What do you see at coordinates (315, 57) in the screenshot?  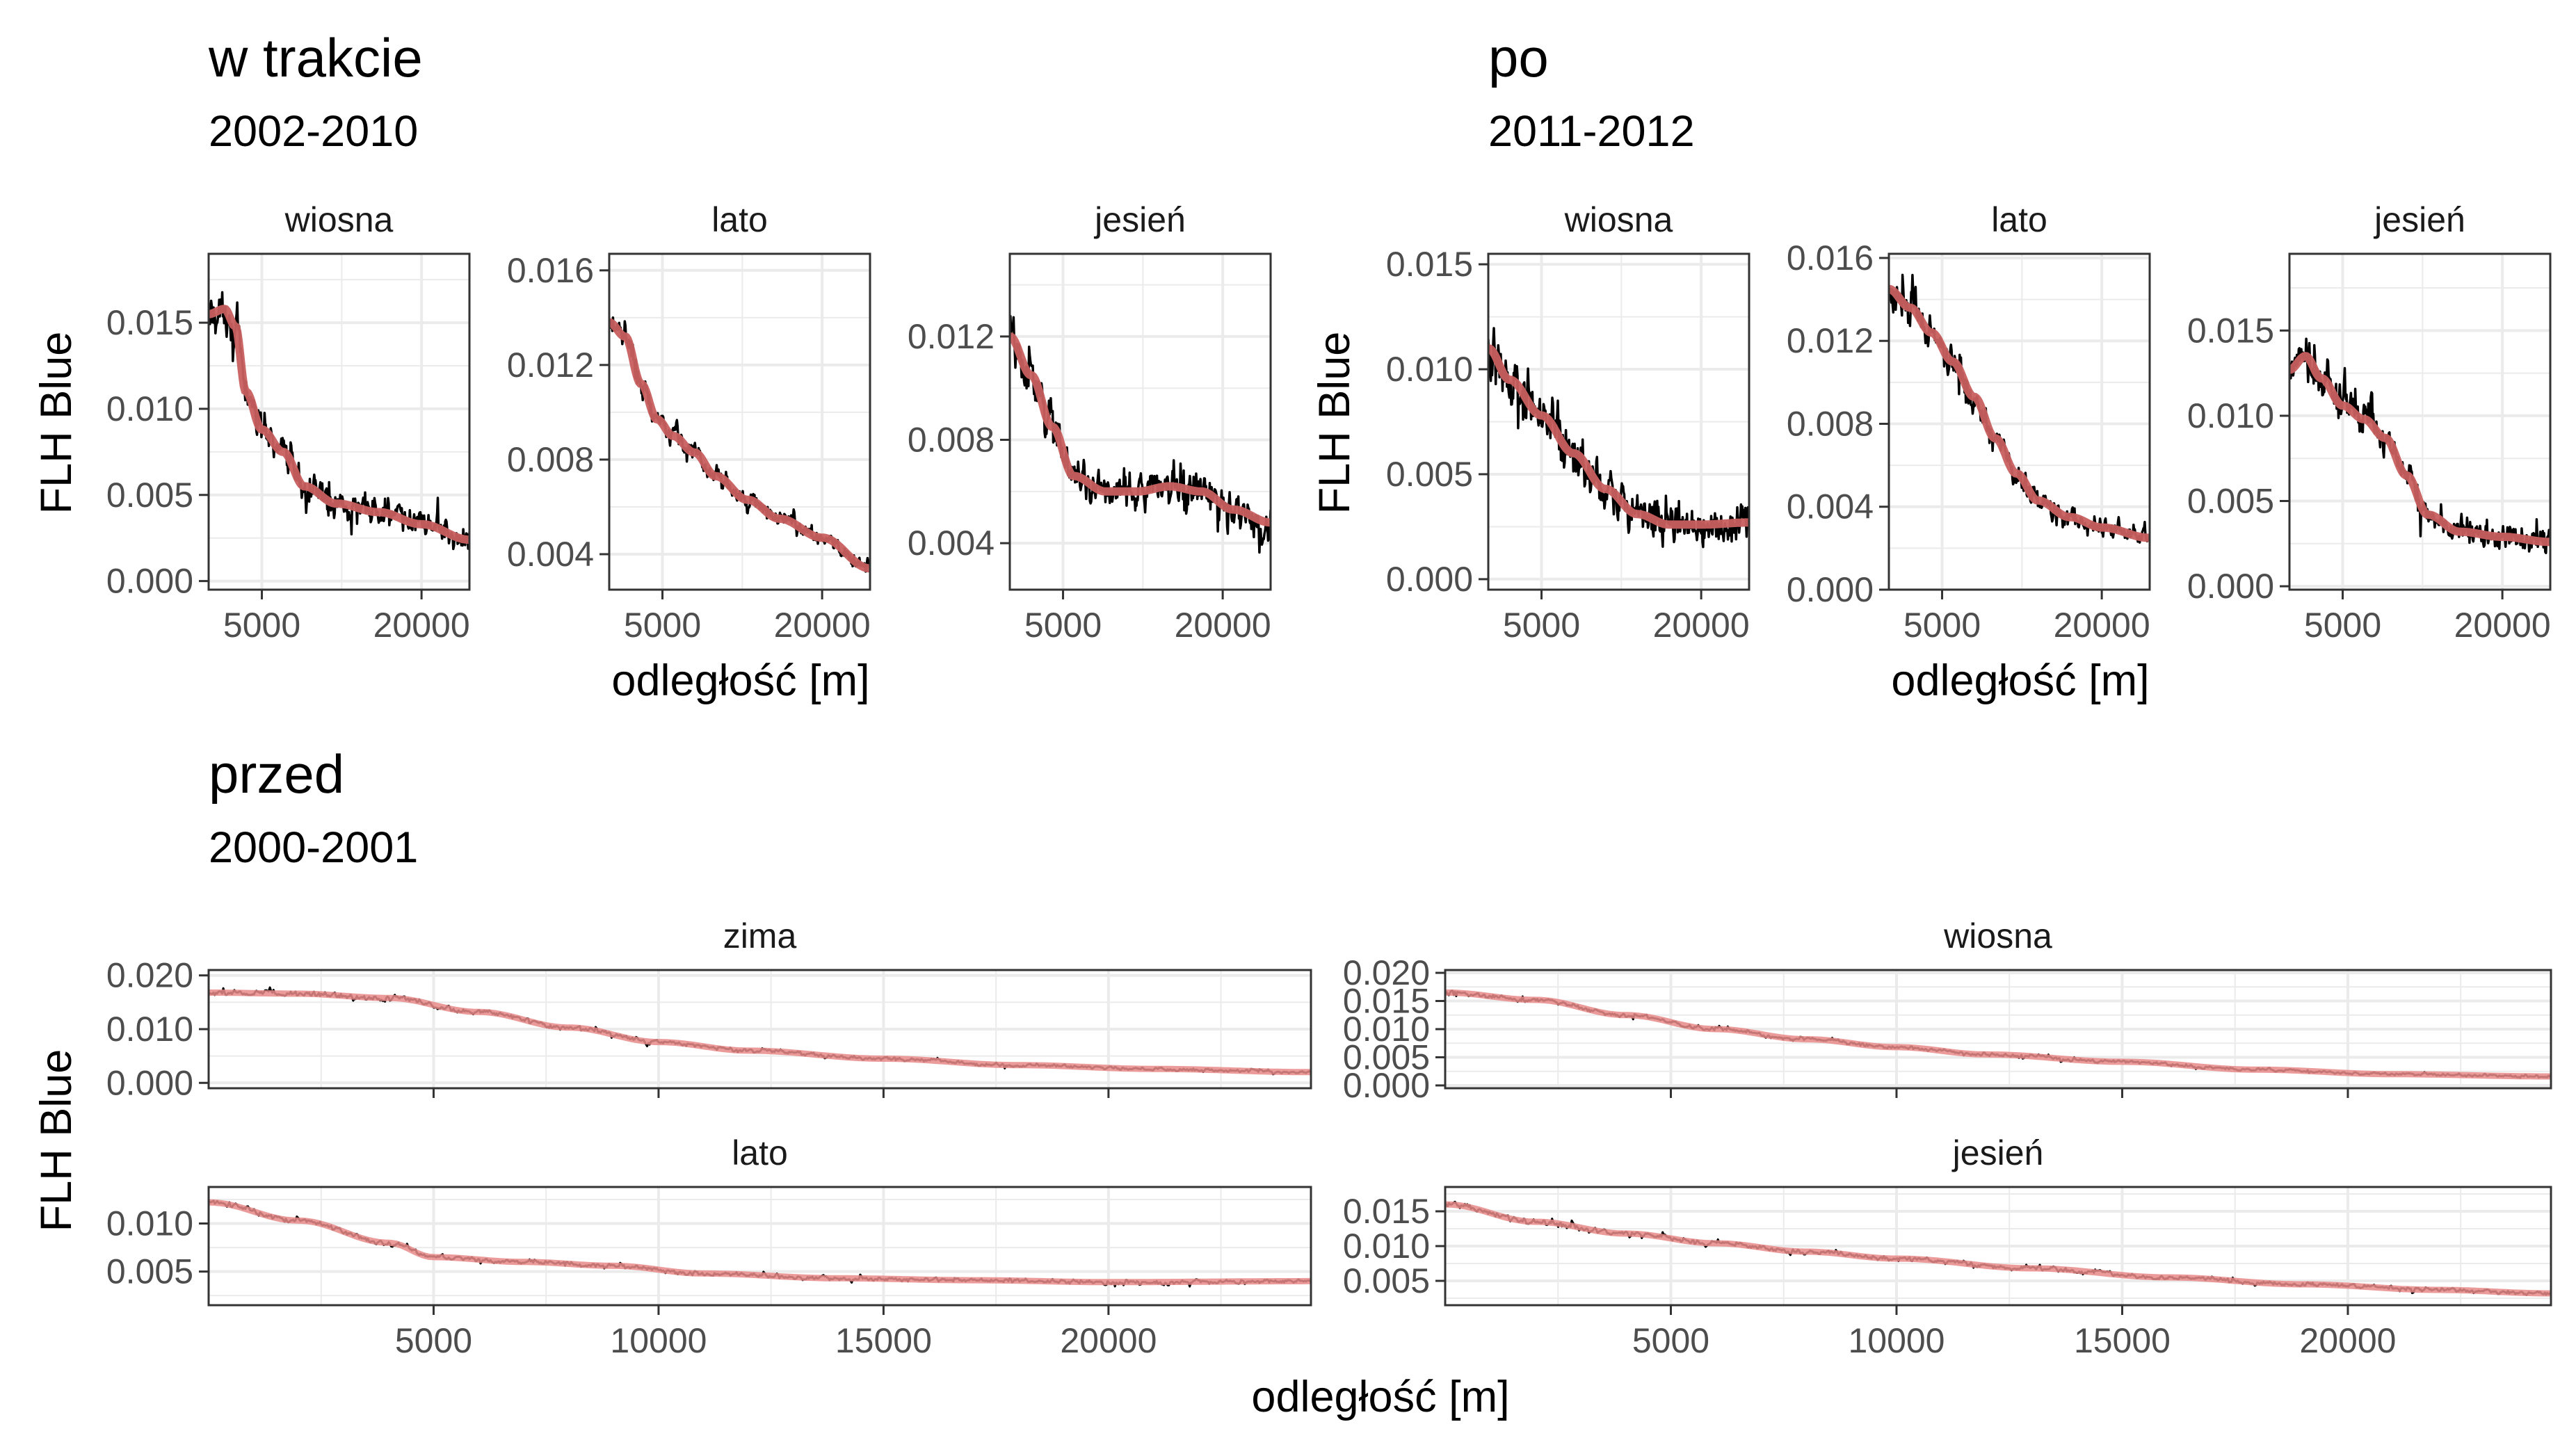 I see `title-w-trakcie: w trakcie` at bounding box center [315, 57].